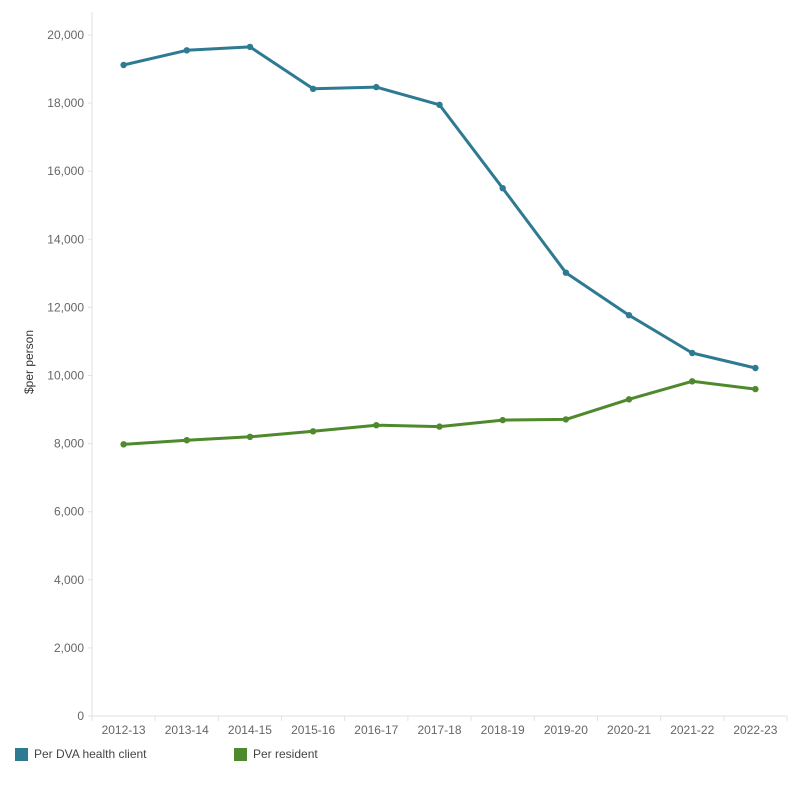 The image size is (800, 800). What do you see at coordinates (313, 730) in the screenshot?
I see `x-tick-label: 2015-16` at bounding box center [313, 730].